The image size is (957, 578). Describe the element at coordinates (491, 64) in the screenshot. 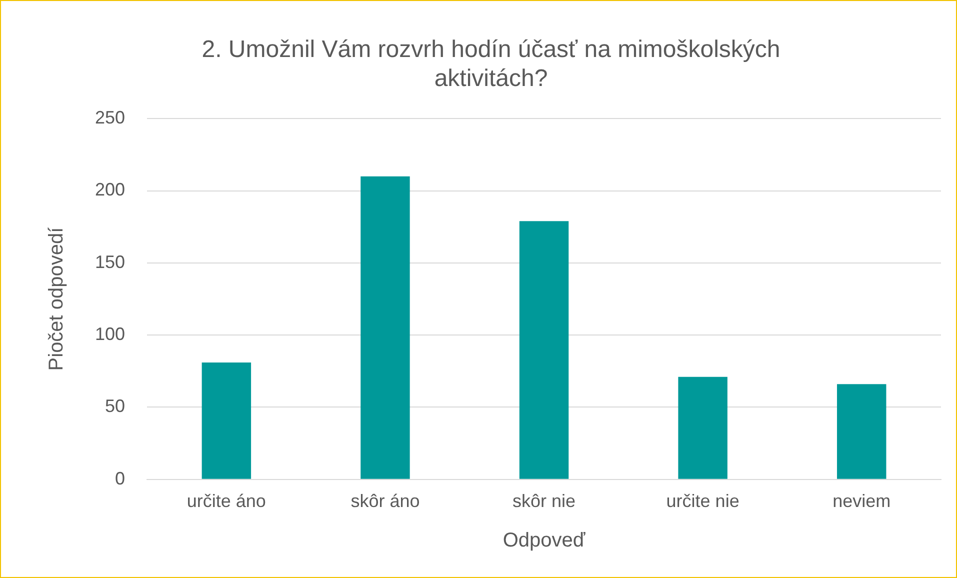

I see `chart-title: 2. Umožnil Vám rozvrh hodín účasť na mimoškolských aktivitách?` at that location.